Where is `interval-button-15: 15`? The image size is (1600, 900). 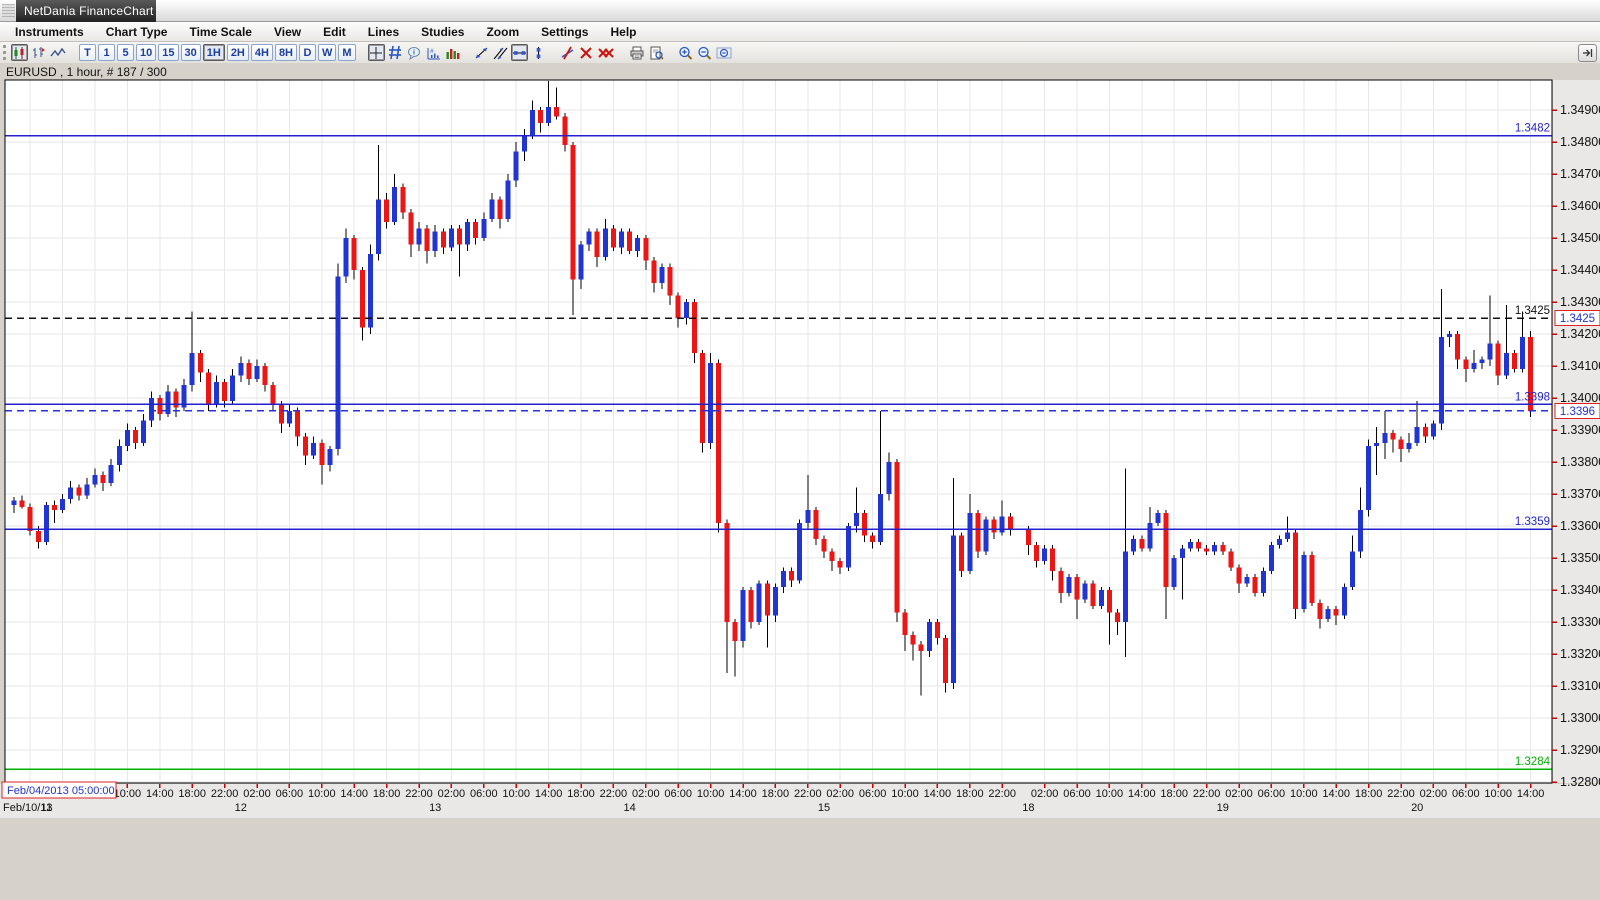 interval-button-15: 15 is located at coordinates (168, 52).